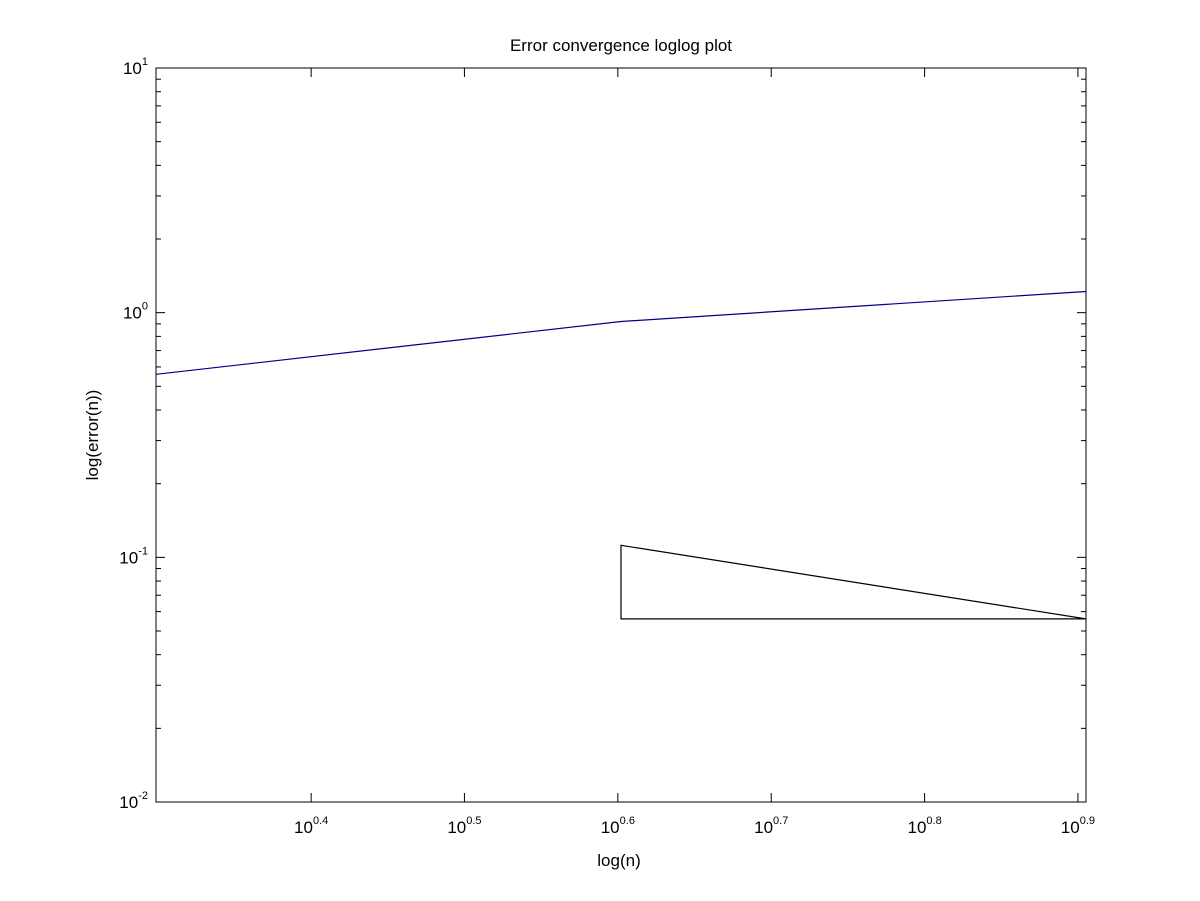  Describe the element at coordinates (933, 821) in the screenshot. I see `x-tick-label-exponent: 0.8` at that location.